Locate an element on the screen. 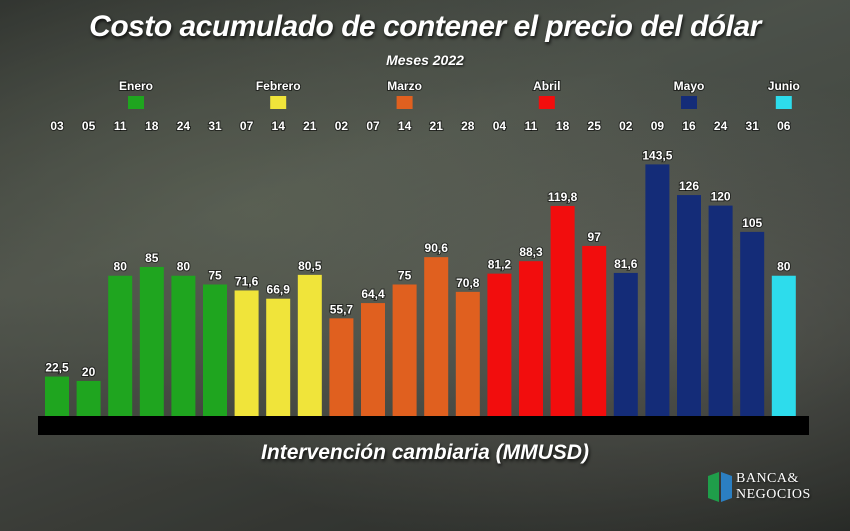 Image resolution: width=850 pixels, height=531 pixels. legend-swatch-marzo is located at coordinates (404, 102).